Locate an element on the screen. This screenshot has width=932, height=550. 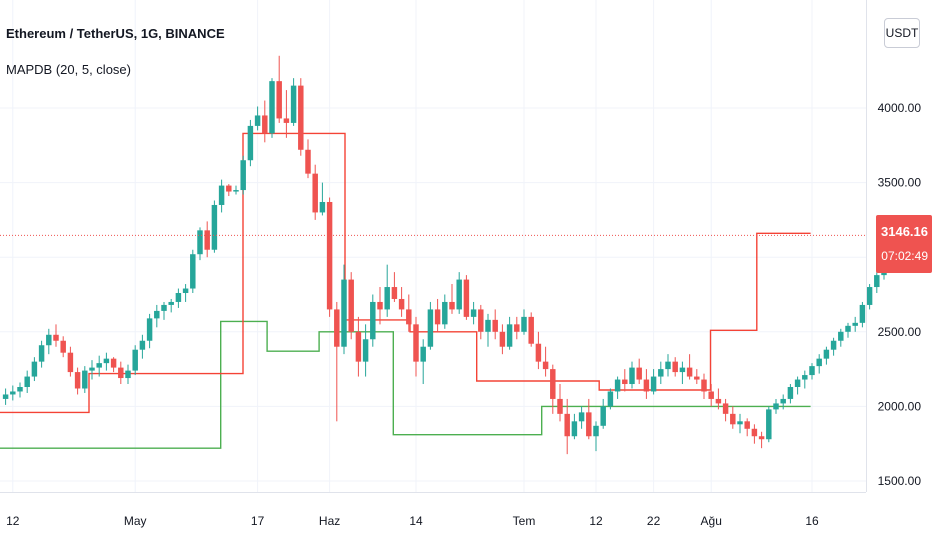
indicator-label: MAPDB (20, 5, close) is located at coordinates (68, 69).